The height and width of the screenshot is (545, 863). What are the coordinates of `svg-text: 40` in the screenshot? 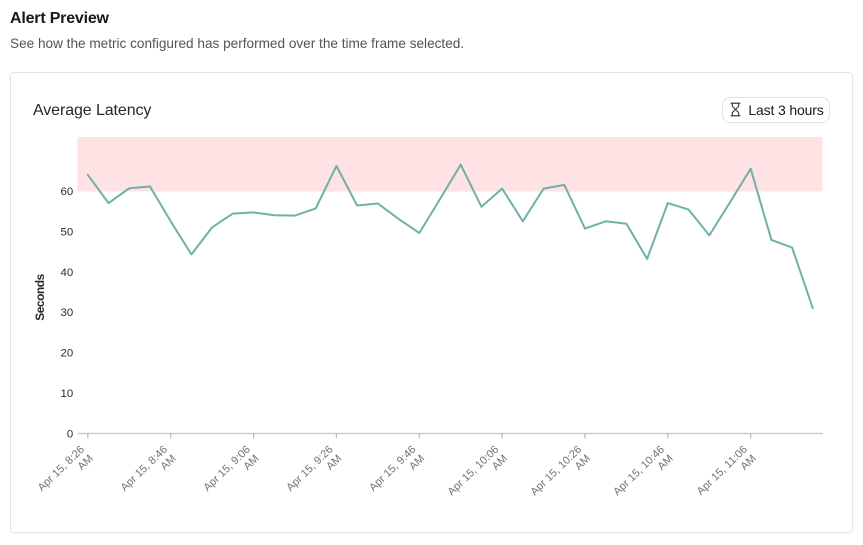 It's located at (67, 273).